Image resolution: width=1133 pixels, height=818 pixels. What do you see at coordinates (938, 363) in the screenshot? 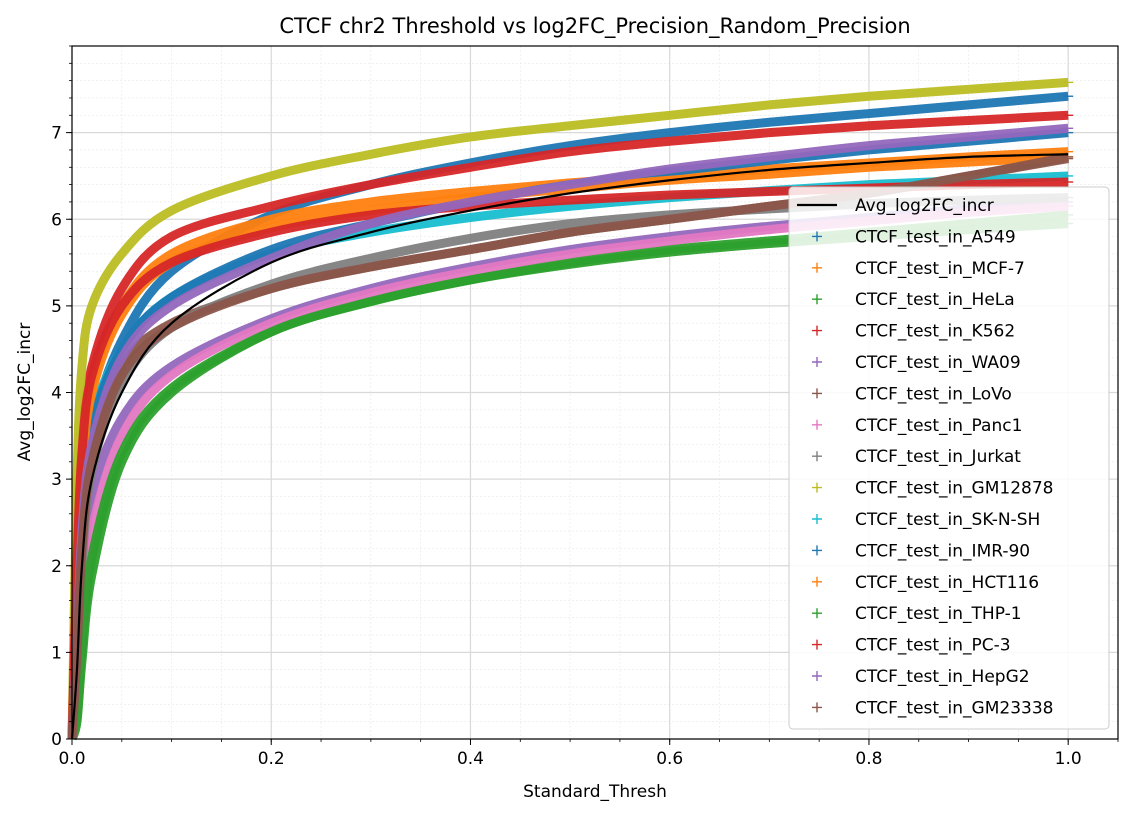
I see `legend-label: CTCF_test_in_WA09` at bounding box center [938, 363].